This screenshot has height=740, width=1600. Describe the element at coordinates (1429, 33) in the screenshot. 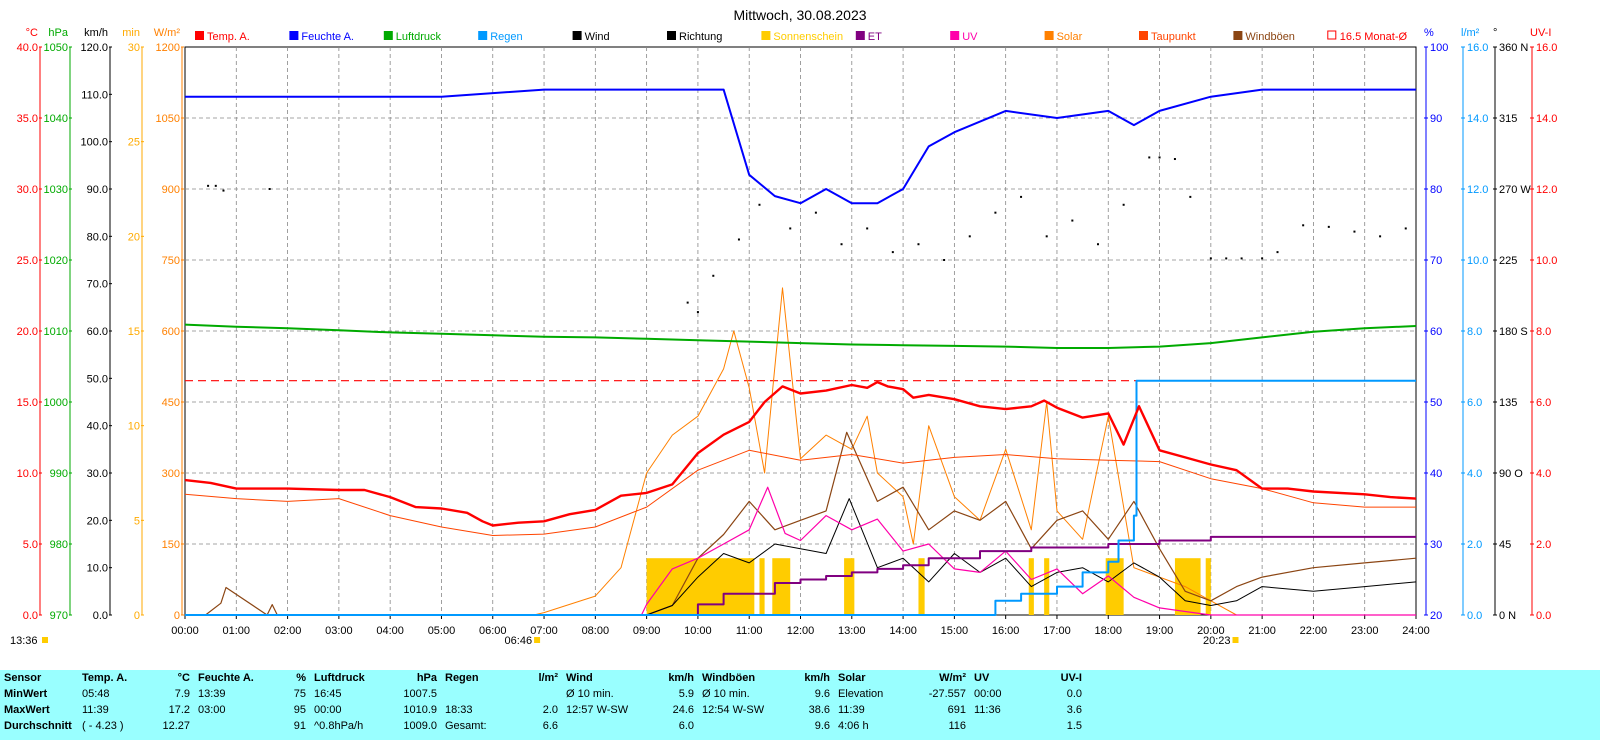

I see `axis-unit-label: %` at that location.